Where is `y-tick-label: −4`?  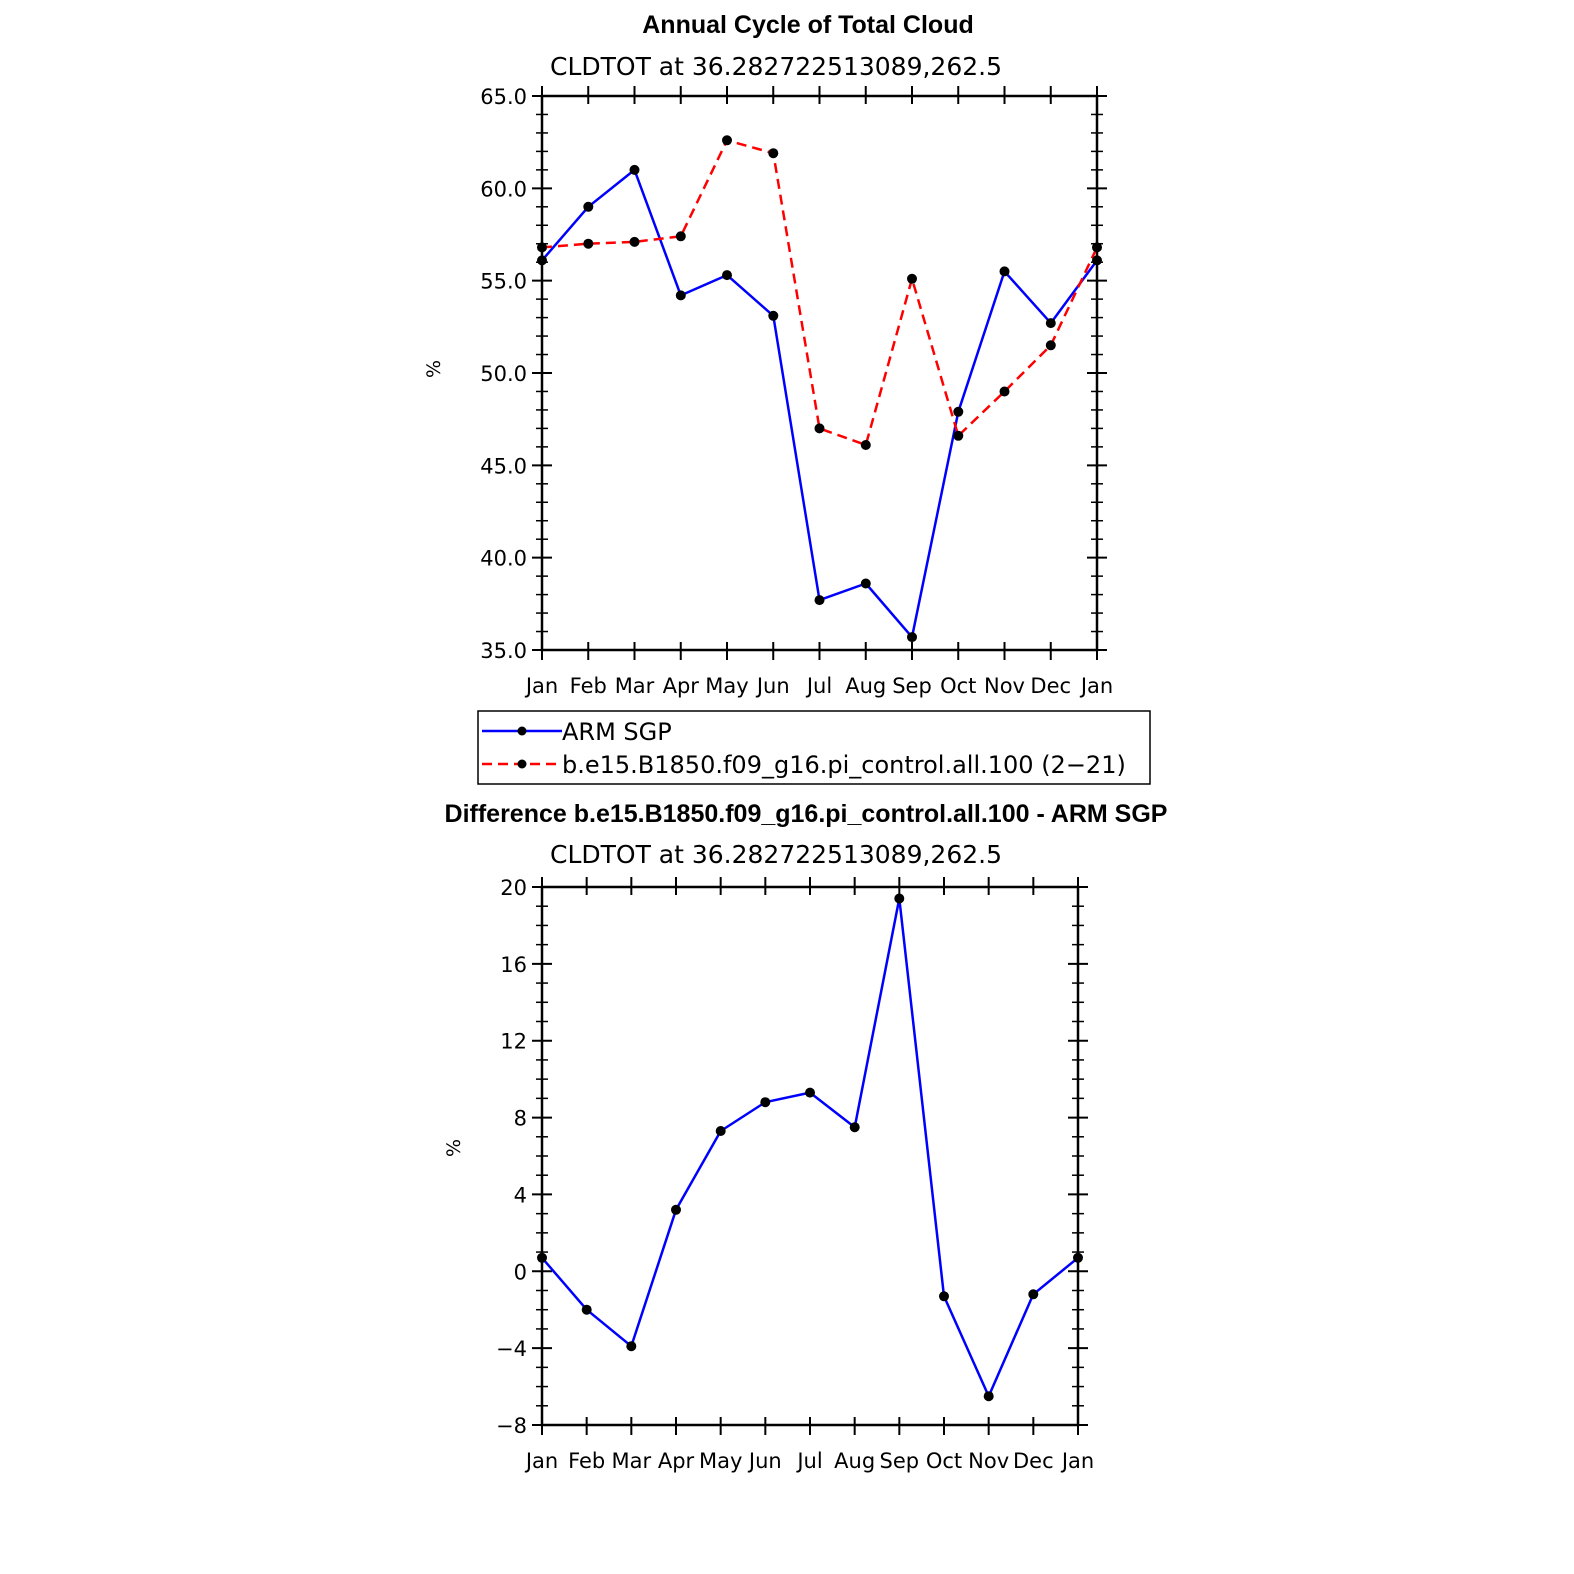 y-tick-label: −4 is located at coordinates (511, 1349).